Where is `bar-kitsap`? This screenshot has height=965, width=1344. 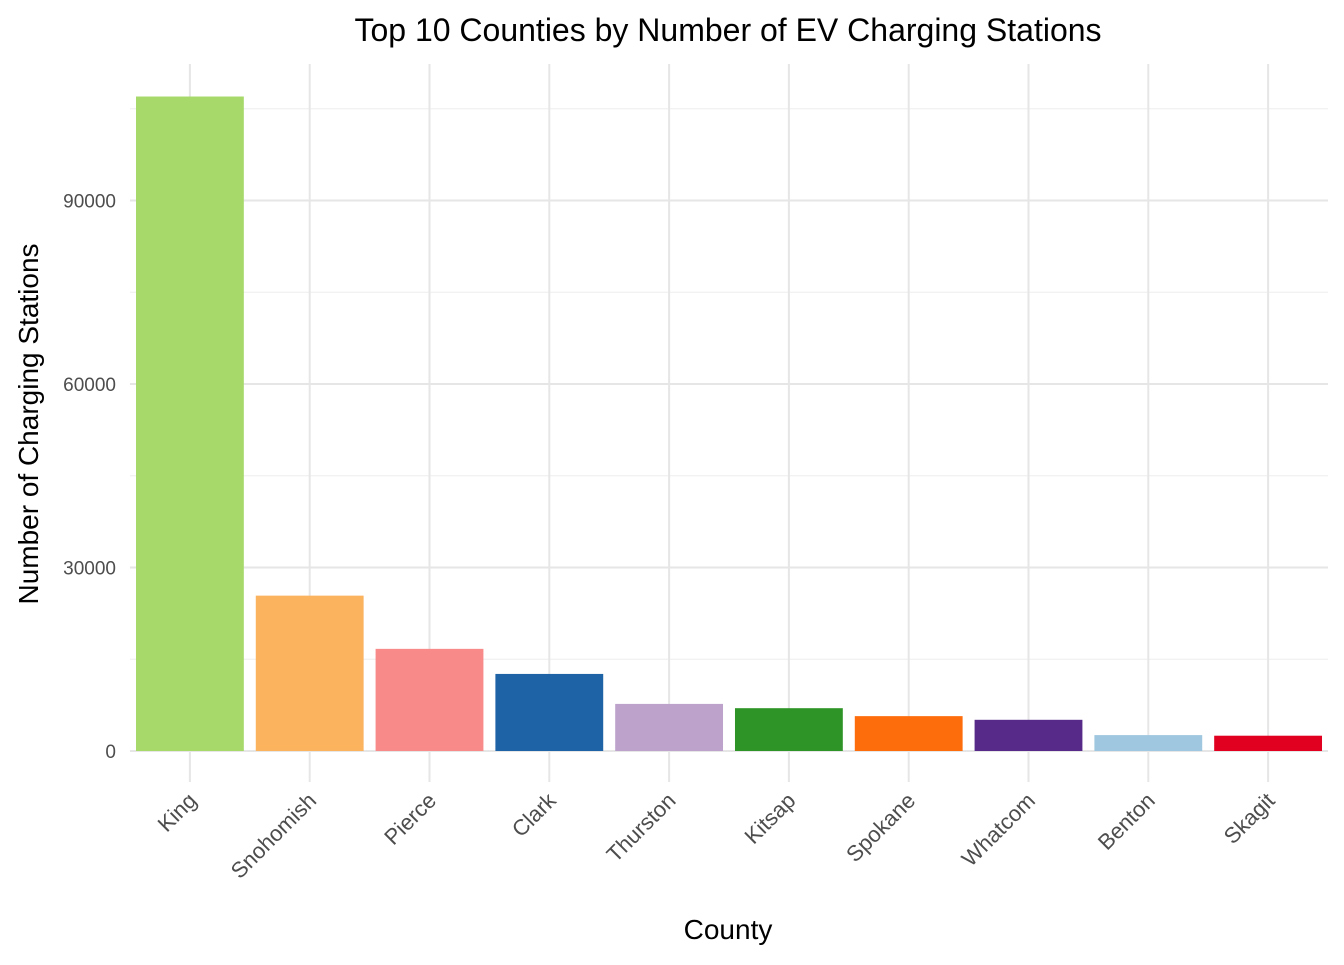 bar-kitsap is located at coordinates (788, 729).